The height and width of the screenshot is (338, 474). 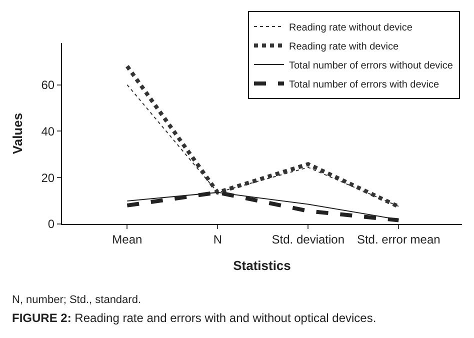 What do you see at coordinates (48, 85) in the screenshot?
I see `y-tick-label: 60` at bounding box center [48, 85].